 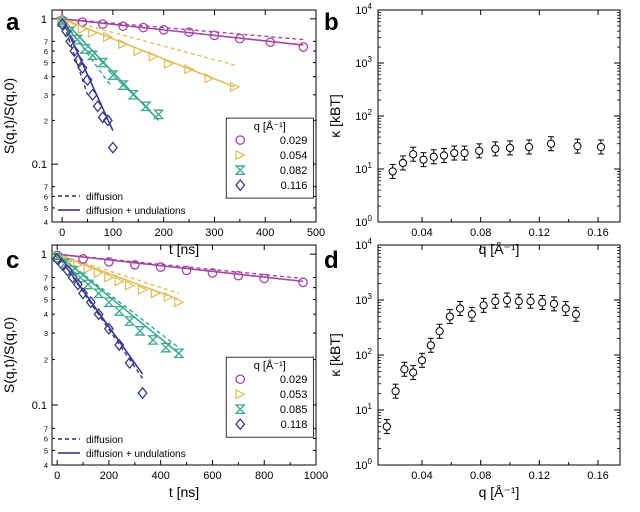 I want to click on legend-entry: 0.054, so click(x=294, y=156).